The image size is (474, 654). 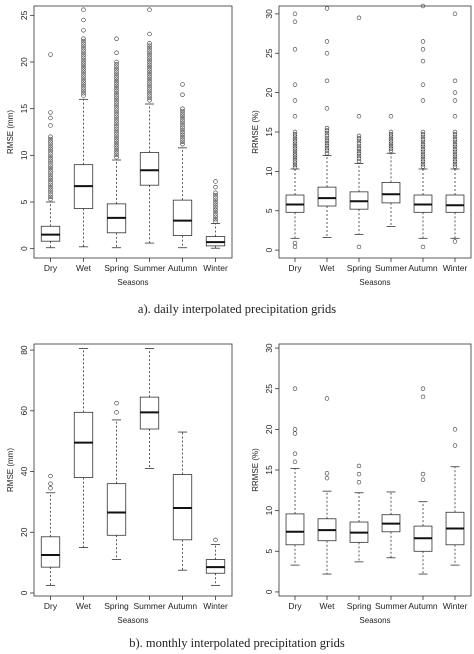 What do you see at coordinates (295, 476) in the screenshot?
I see `box-dry` at bounding box center [295, 476].